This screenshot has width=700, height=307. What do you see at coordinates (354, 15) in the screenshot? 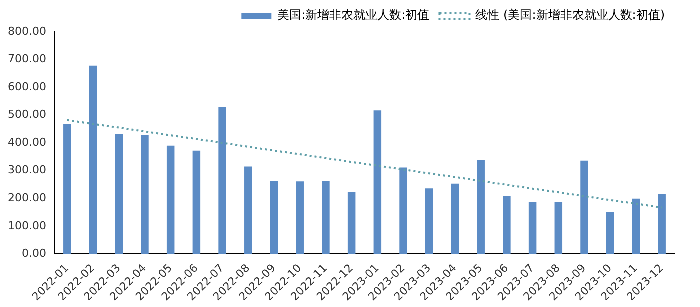
I see `legend-label: 美国:新增非农就业人数:初值` at bounding box center [354, 15].